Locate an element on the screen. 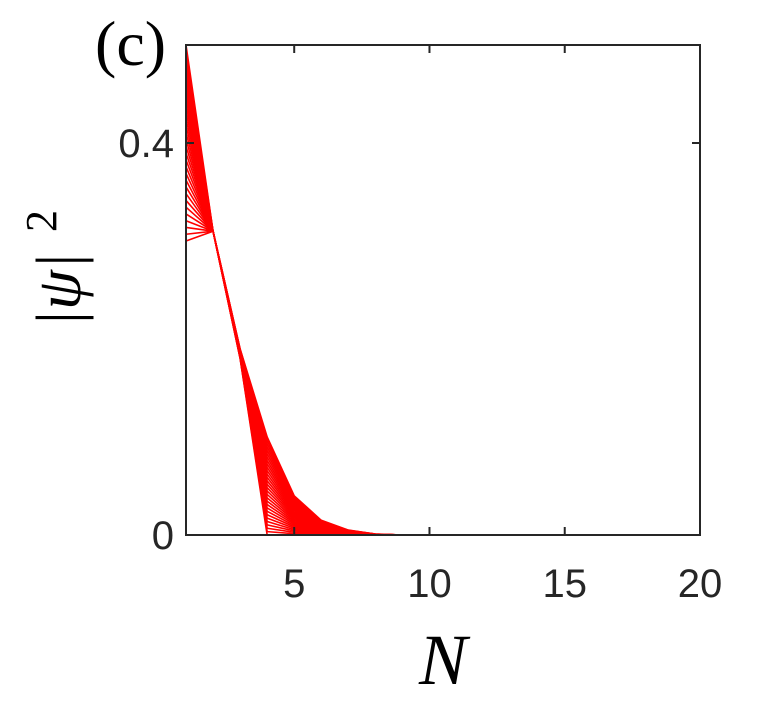 This screenshot has width=775, height=713. y-axis-label-exponent: 2 is located at coordinates (41, 221).